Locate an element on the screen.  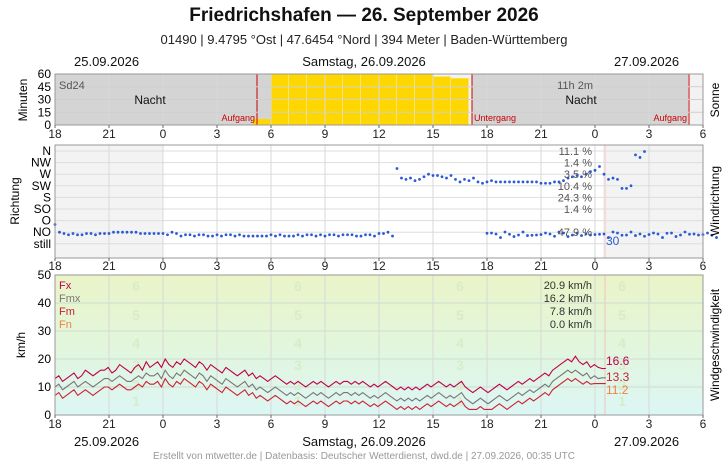
legend-entry: Fn is located at coordinates (65, 325).